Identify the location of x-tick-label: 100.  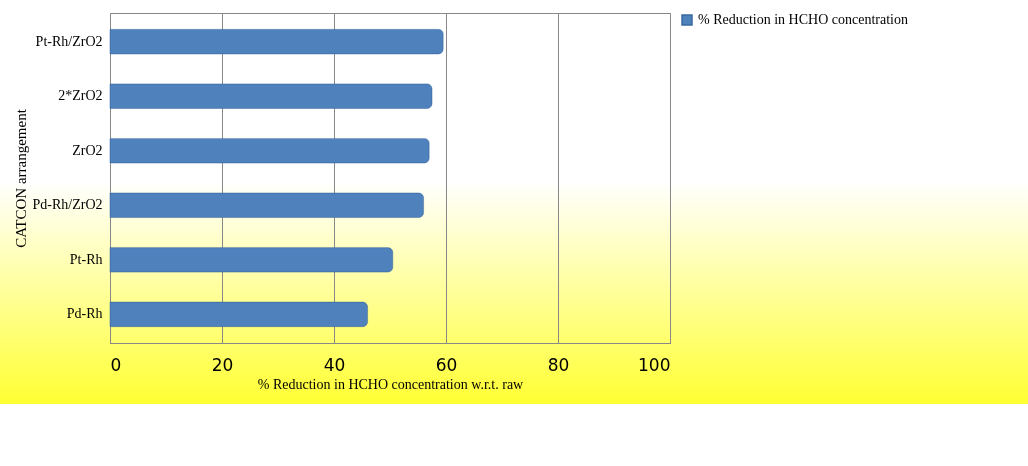
(654, 364).